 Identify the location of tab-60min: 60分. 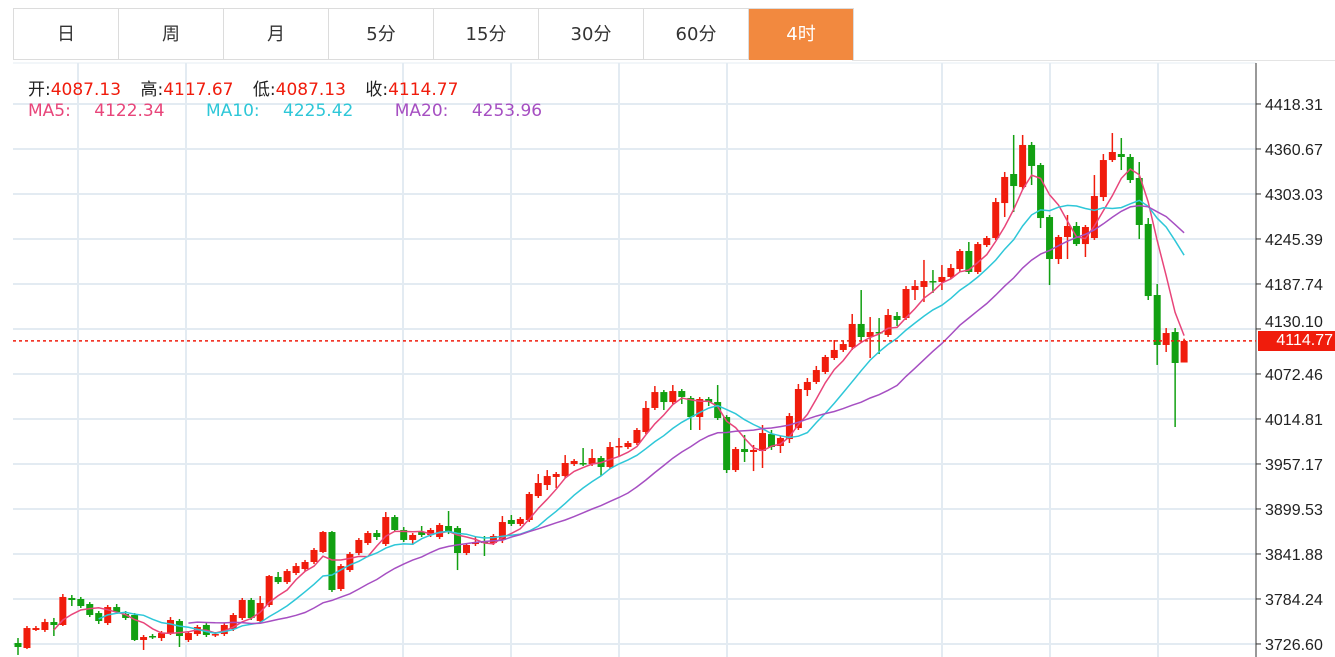
(696, 34).